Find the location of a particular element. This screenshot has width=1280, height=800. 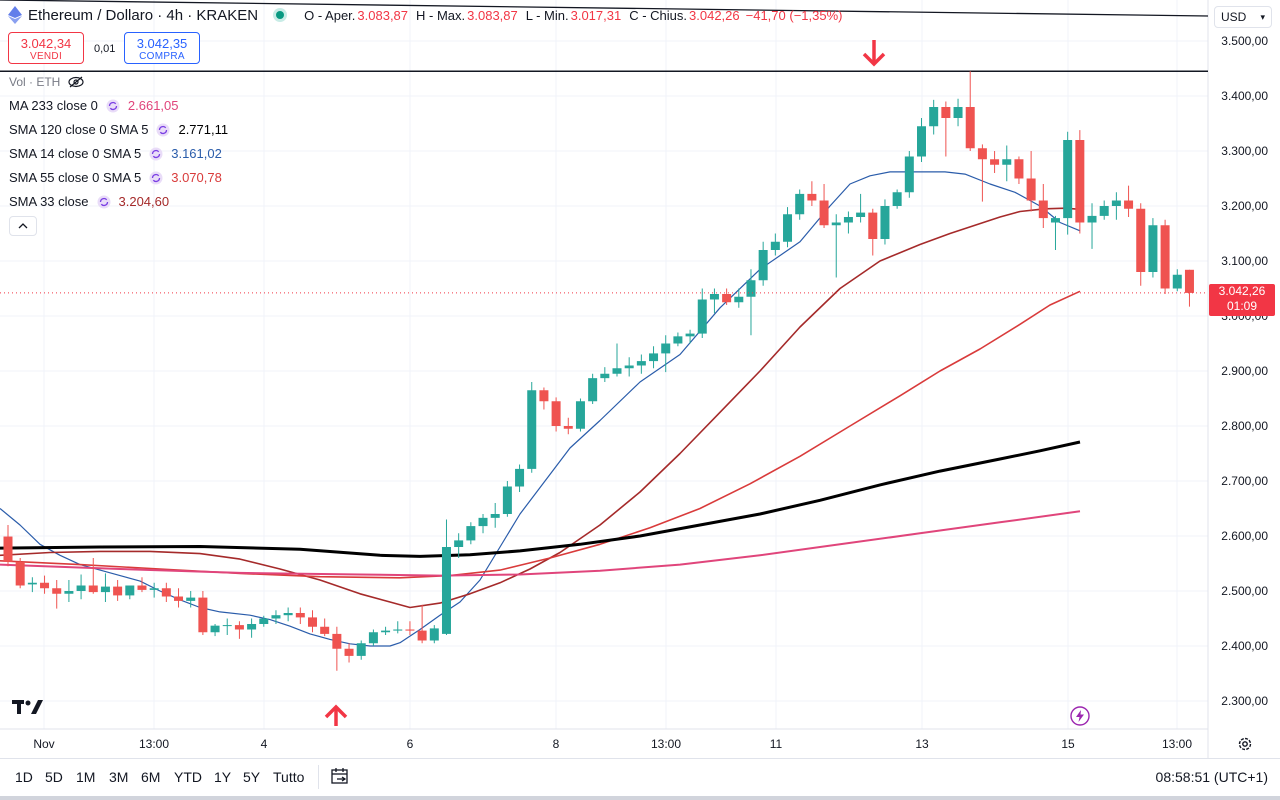

y-tick-label: 3.200,00 is located at coordinates (1244, 206).